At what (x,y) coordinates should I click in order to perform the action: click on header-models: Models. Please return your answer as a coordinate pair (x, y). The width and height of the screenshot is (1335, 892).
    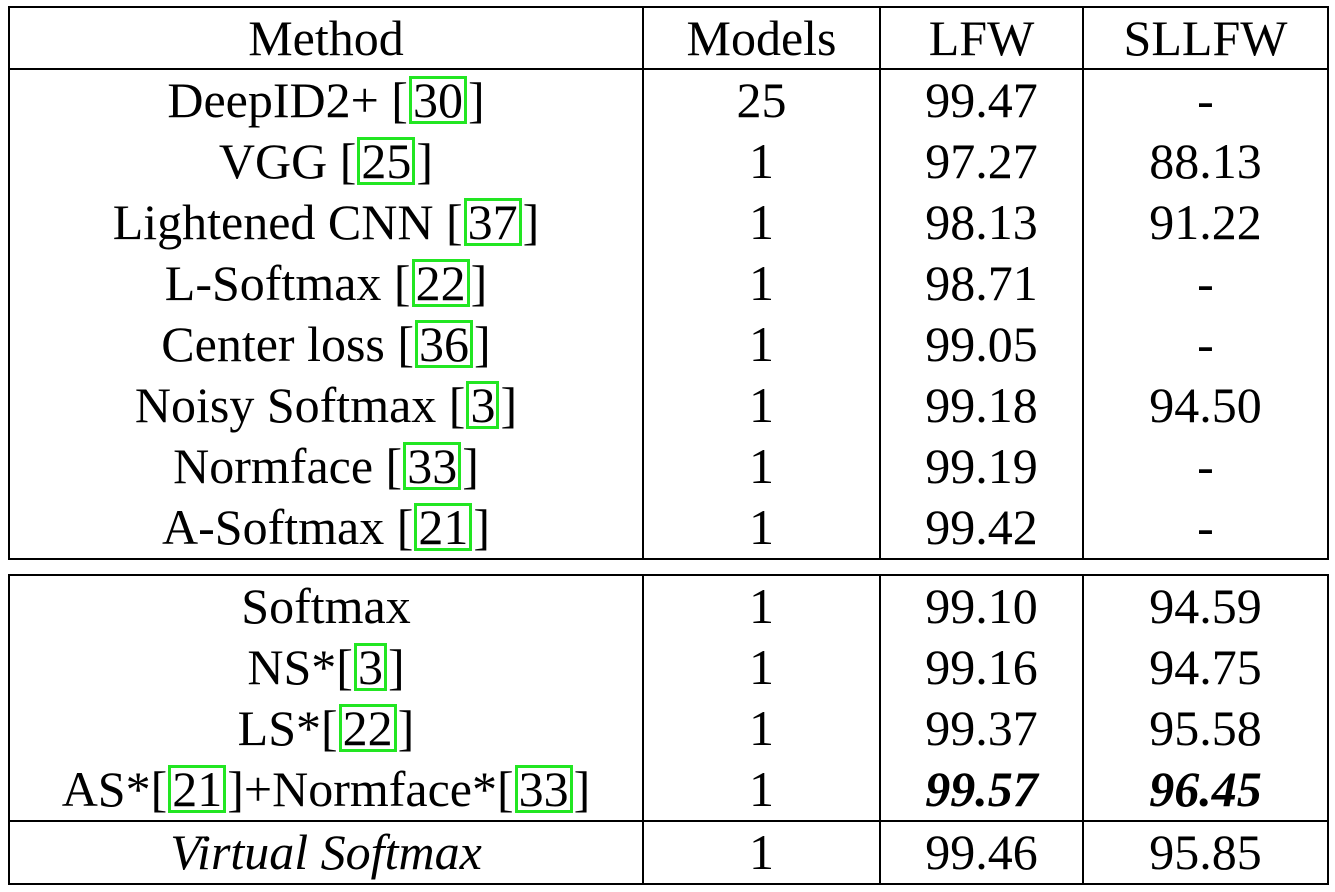
    Looking at the image, I should click on (761, 38).